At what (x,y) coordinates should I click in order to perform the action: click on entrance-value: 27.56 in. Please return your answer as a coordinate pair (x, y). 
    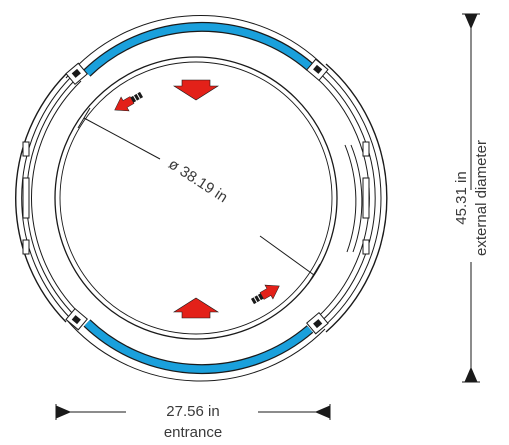
    Looking at the image, I should click on (192, 411).